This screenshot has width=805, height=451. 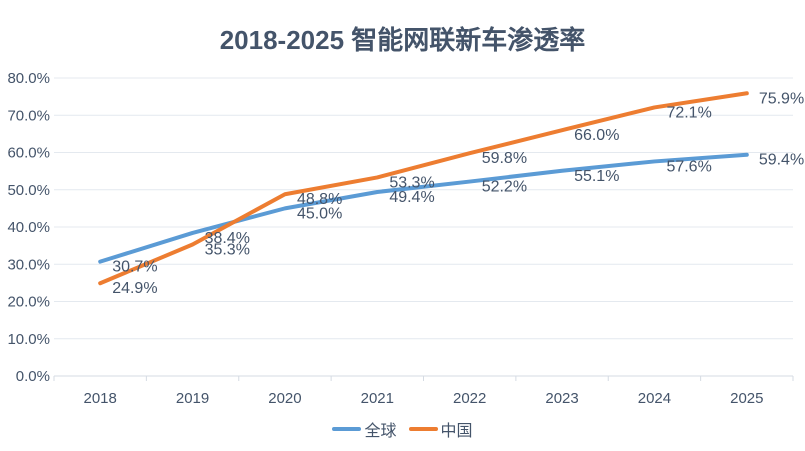 What do you see at coordinates (456, 431) in the screenshot?
I see `legend-label-china: 中国` at bounding box center [456, 431].